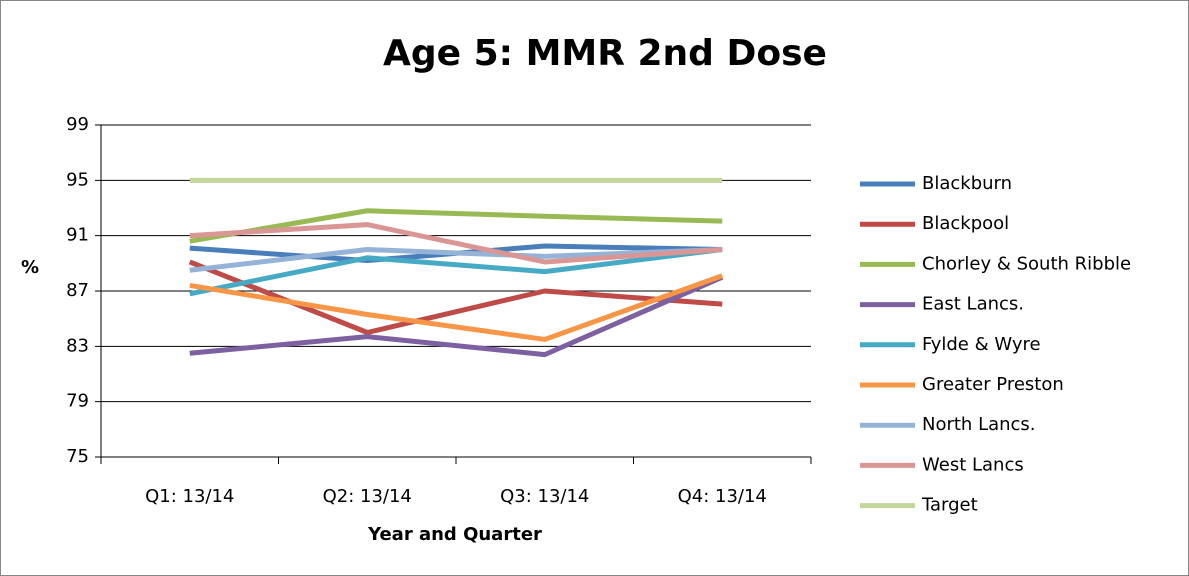  Describe the element at coordinates (1026, 263) in the screenshot. I see `legend-label: Chorley & South Ribble` at that location.